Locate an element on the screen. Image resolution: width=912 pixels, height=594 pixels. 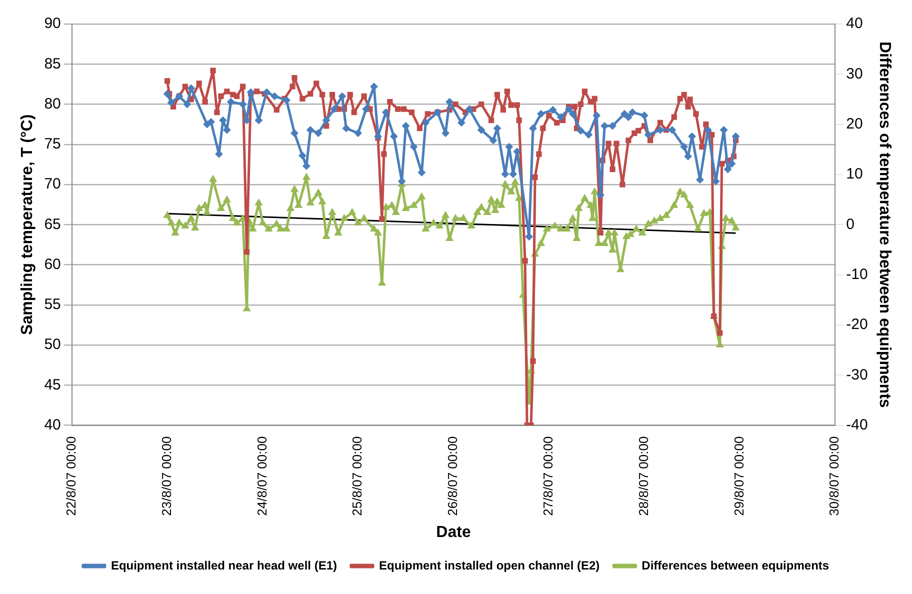
y2-tick-label: 40 is located at coordinates (854, 23).